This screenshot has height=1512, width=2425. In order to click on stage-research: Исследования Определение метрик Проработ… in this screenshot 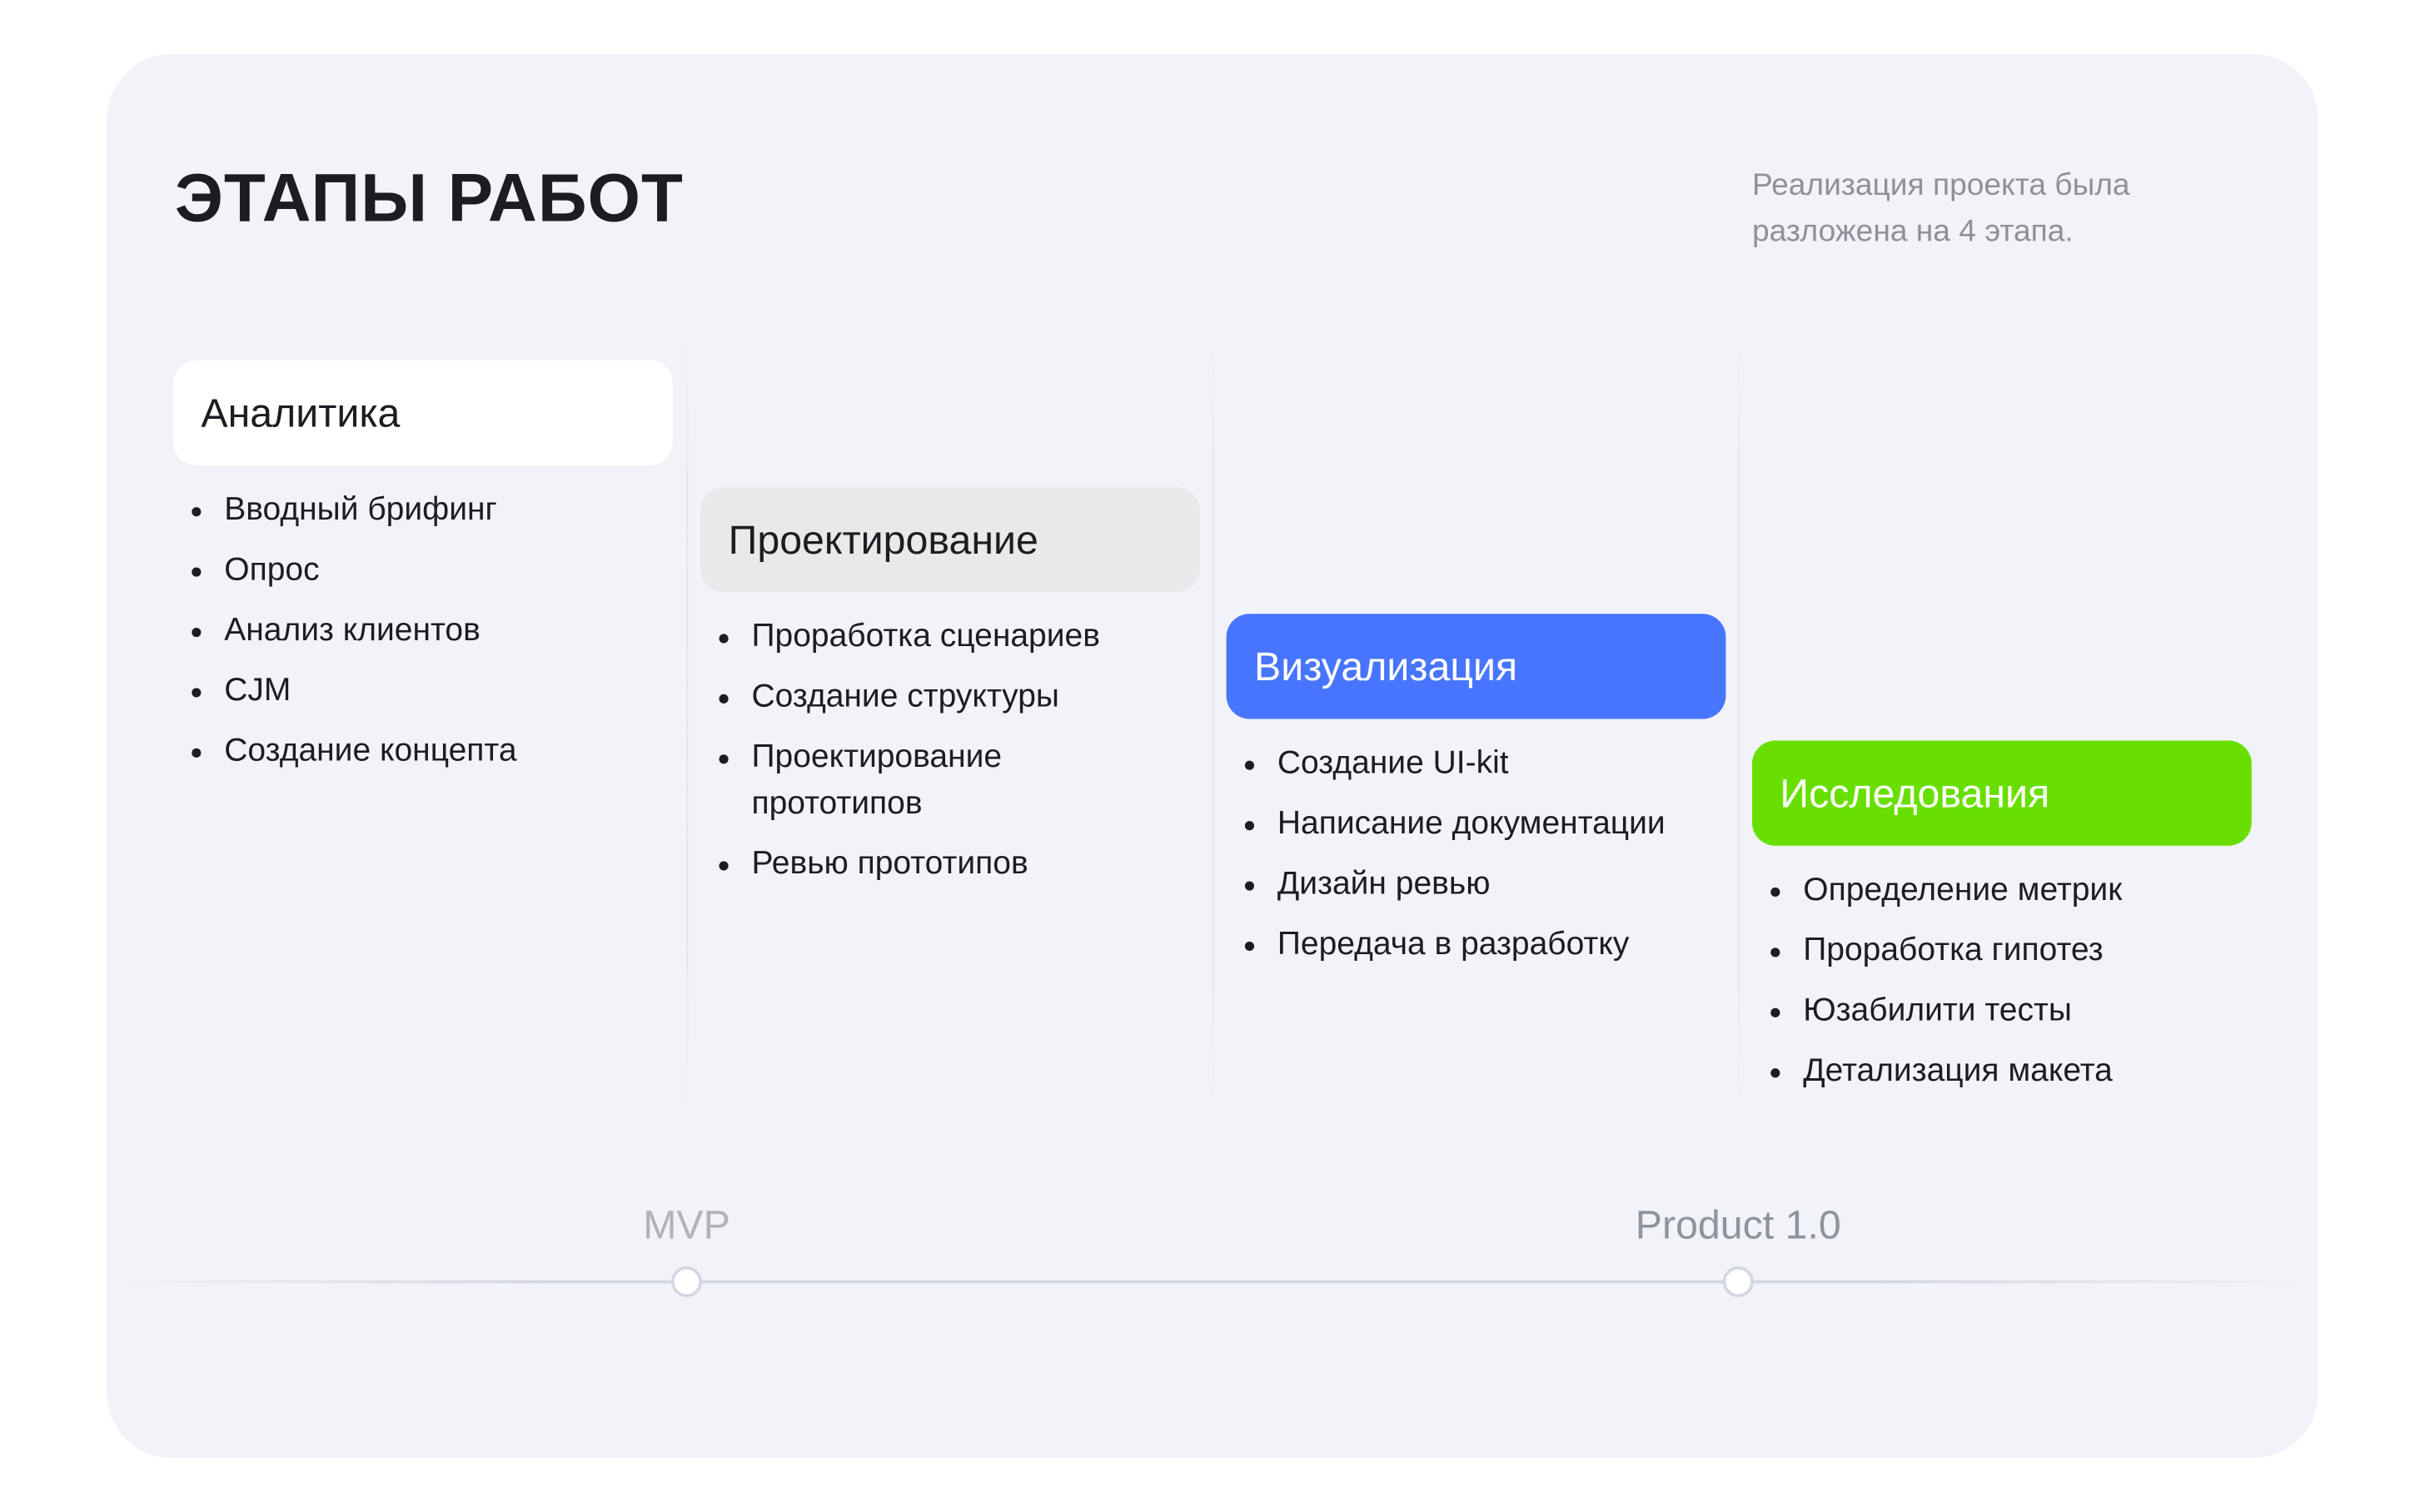, I will do `click(2001, 925)`.